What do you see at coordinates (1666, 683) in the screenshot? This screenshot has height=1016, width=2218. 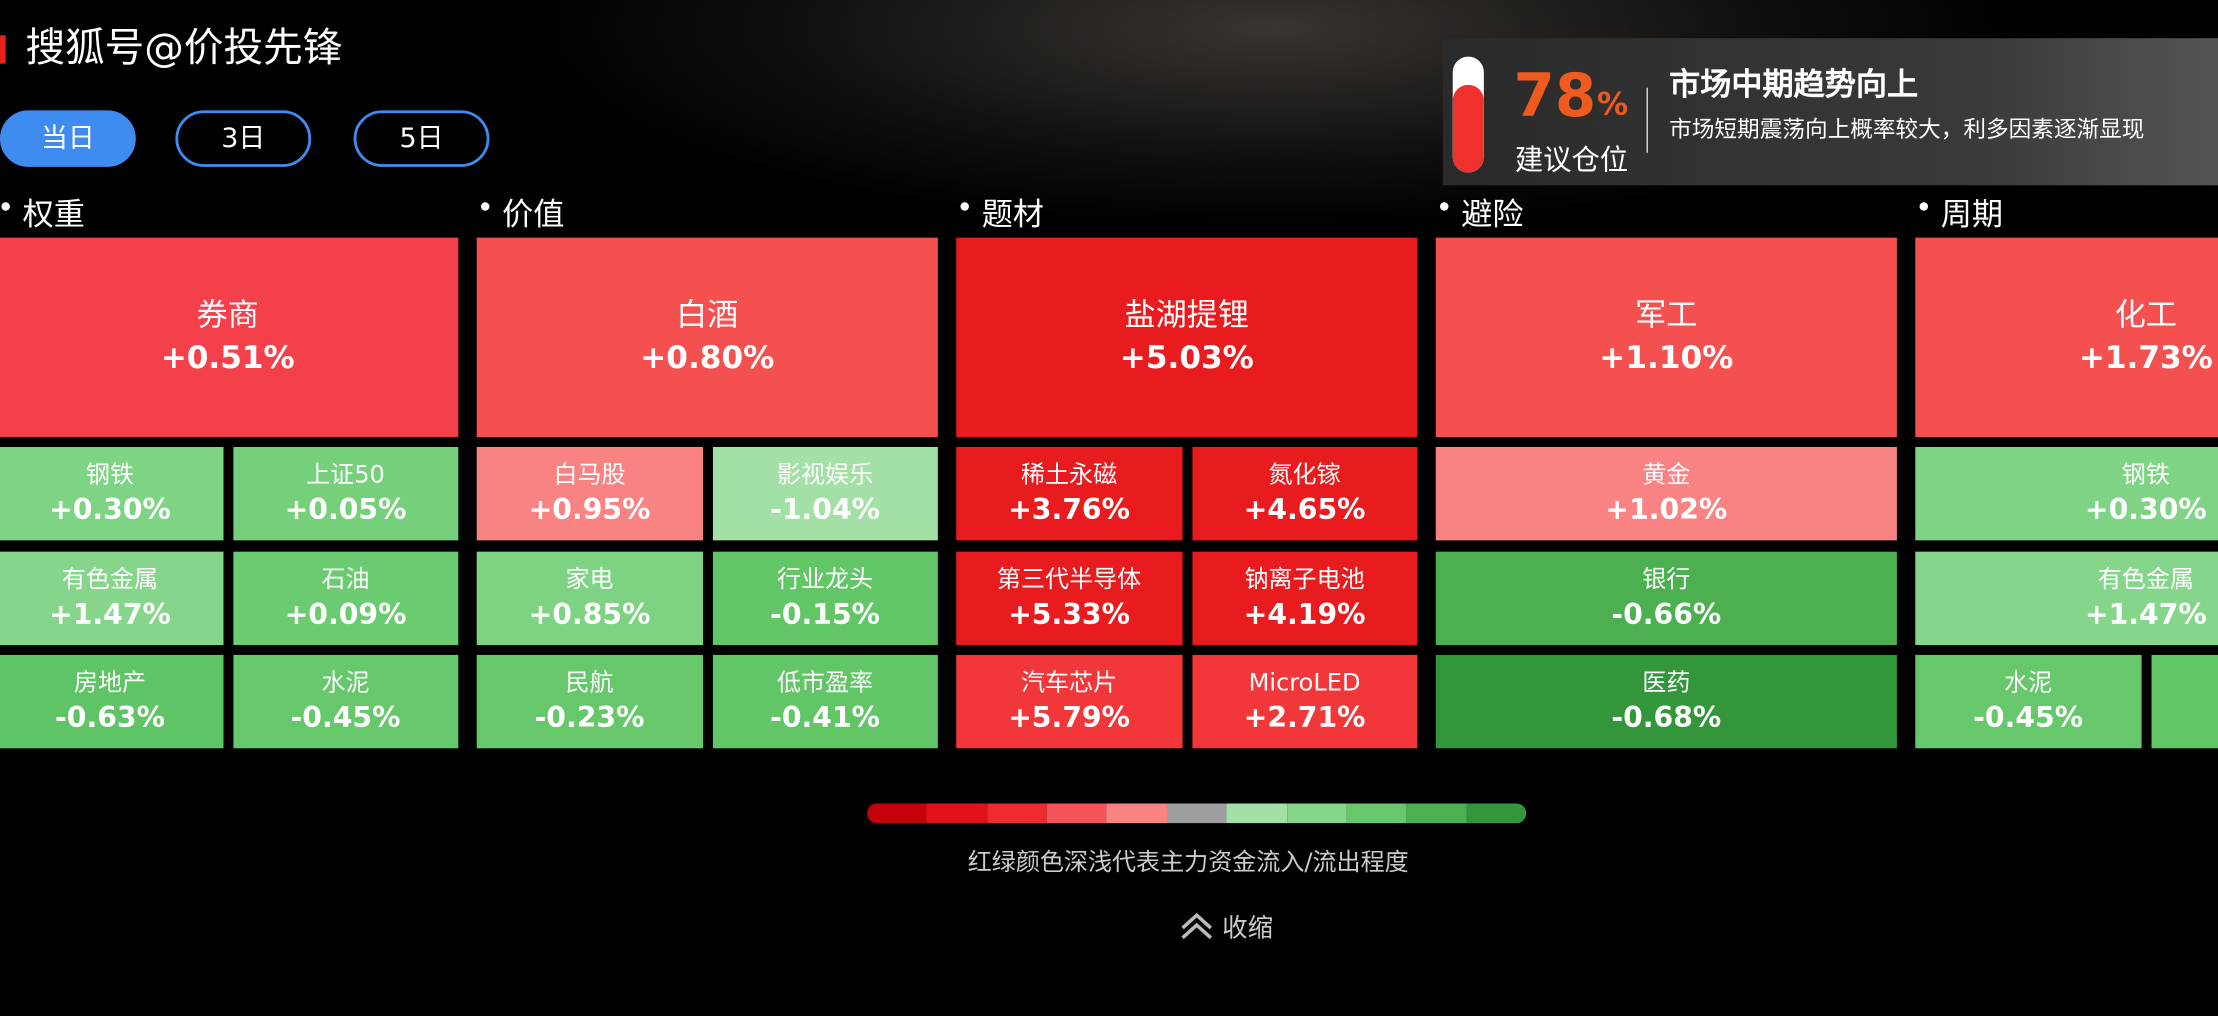 I see `sector-name: 医药` at bounding box center [1666, 683].